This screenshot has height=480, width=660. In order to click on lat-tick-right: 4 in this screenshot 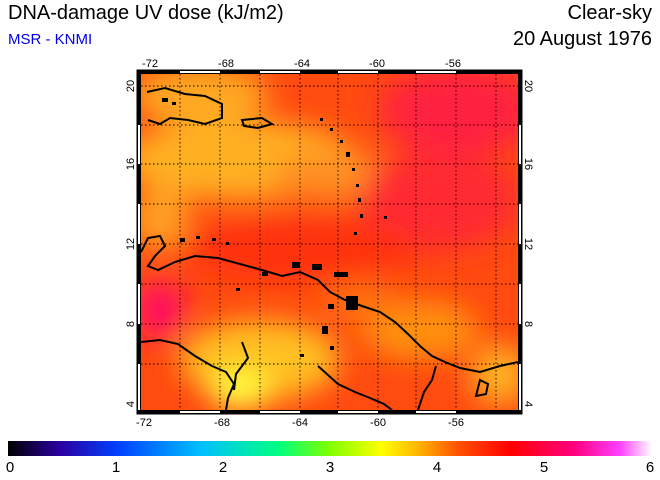, I will do `click(528, 404)`.